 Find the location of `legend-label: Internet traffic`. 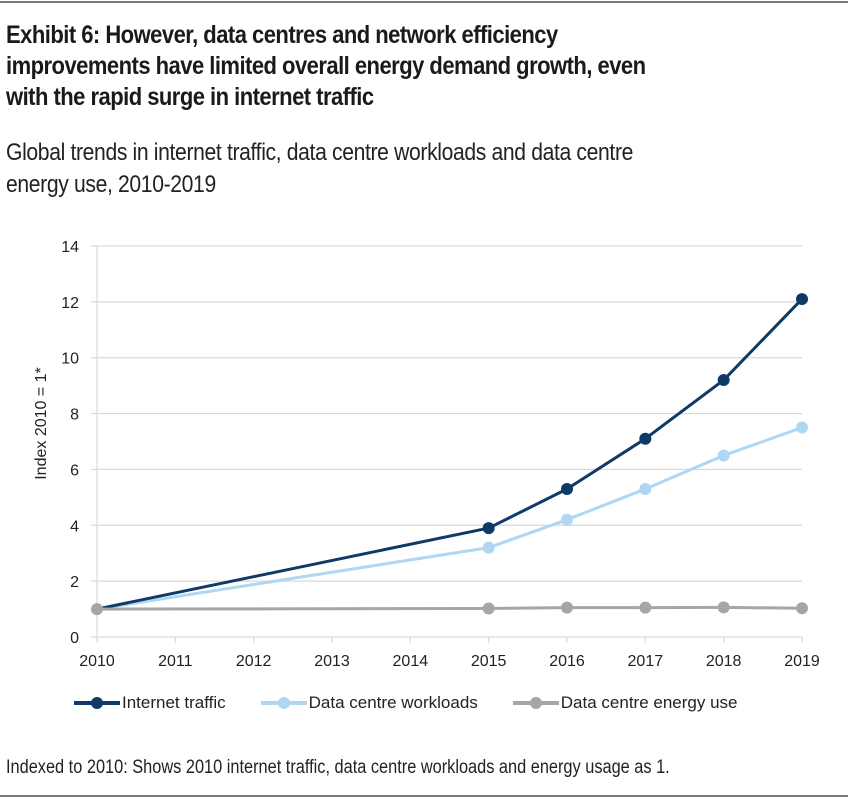

legend-label: Internet traffic is located at coordinates (174, 702).